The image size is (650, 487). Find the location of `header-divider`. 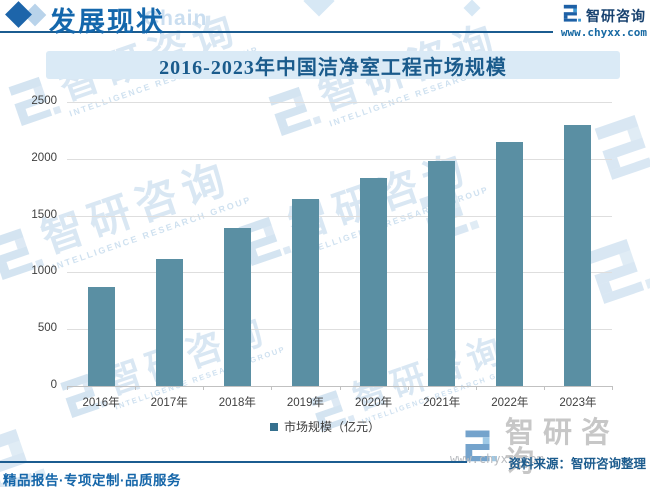

header-divider is located at coordinates (276, 32).